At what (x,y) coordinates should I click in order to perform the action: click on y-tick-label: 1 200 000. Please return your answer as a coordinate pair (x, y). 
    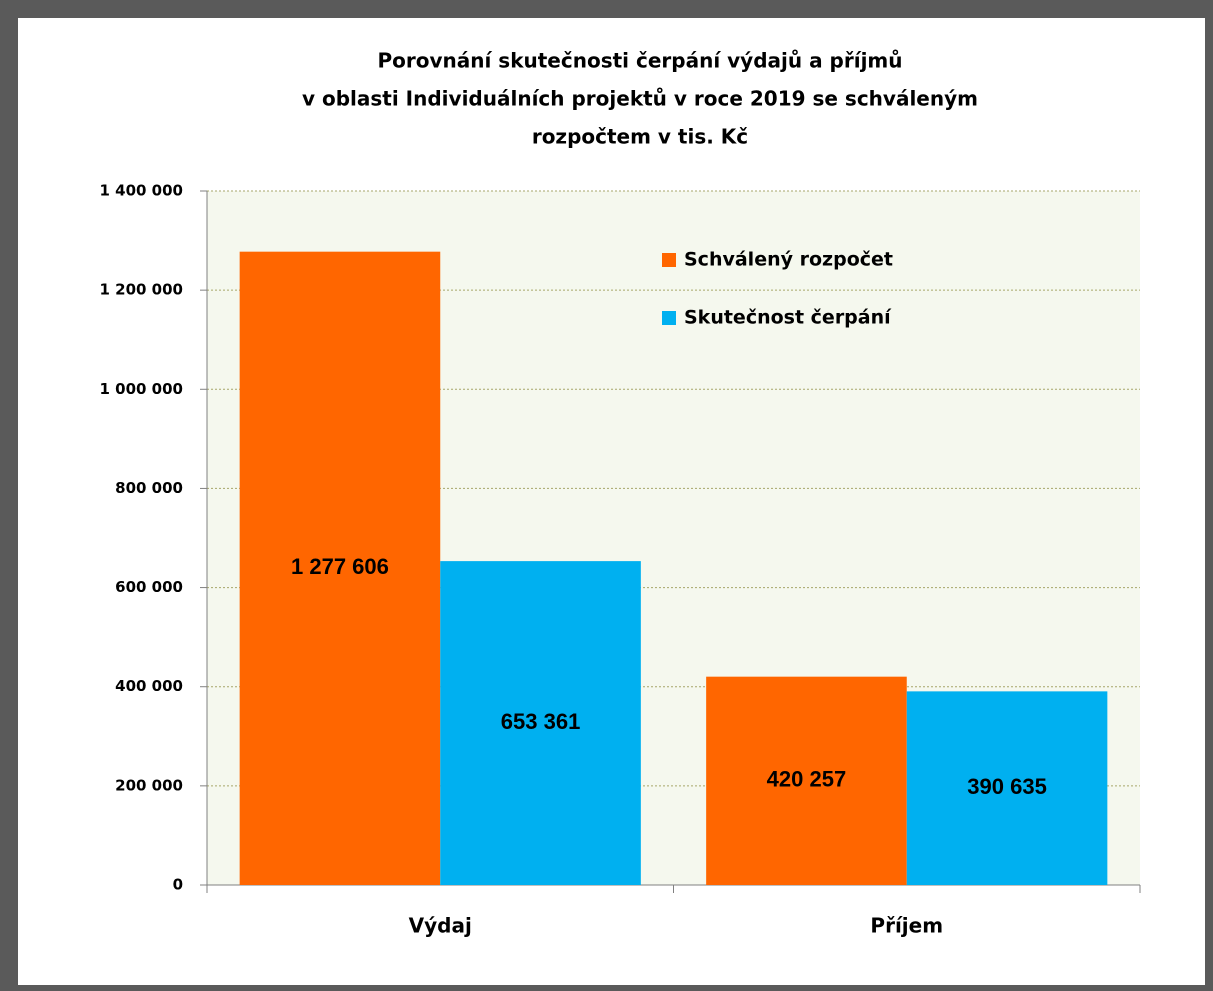
    Looking at the image, I should click on (141, 290).